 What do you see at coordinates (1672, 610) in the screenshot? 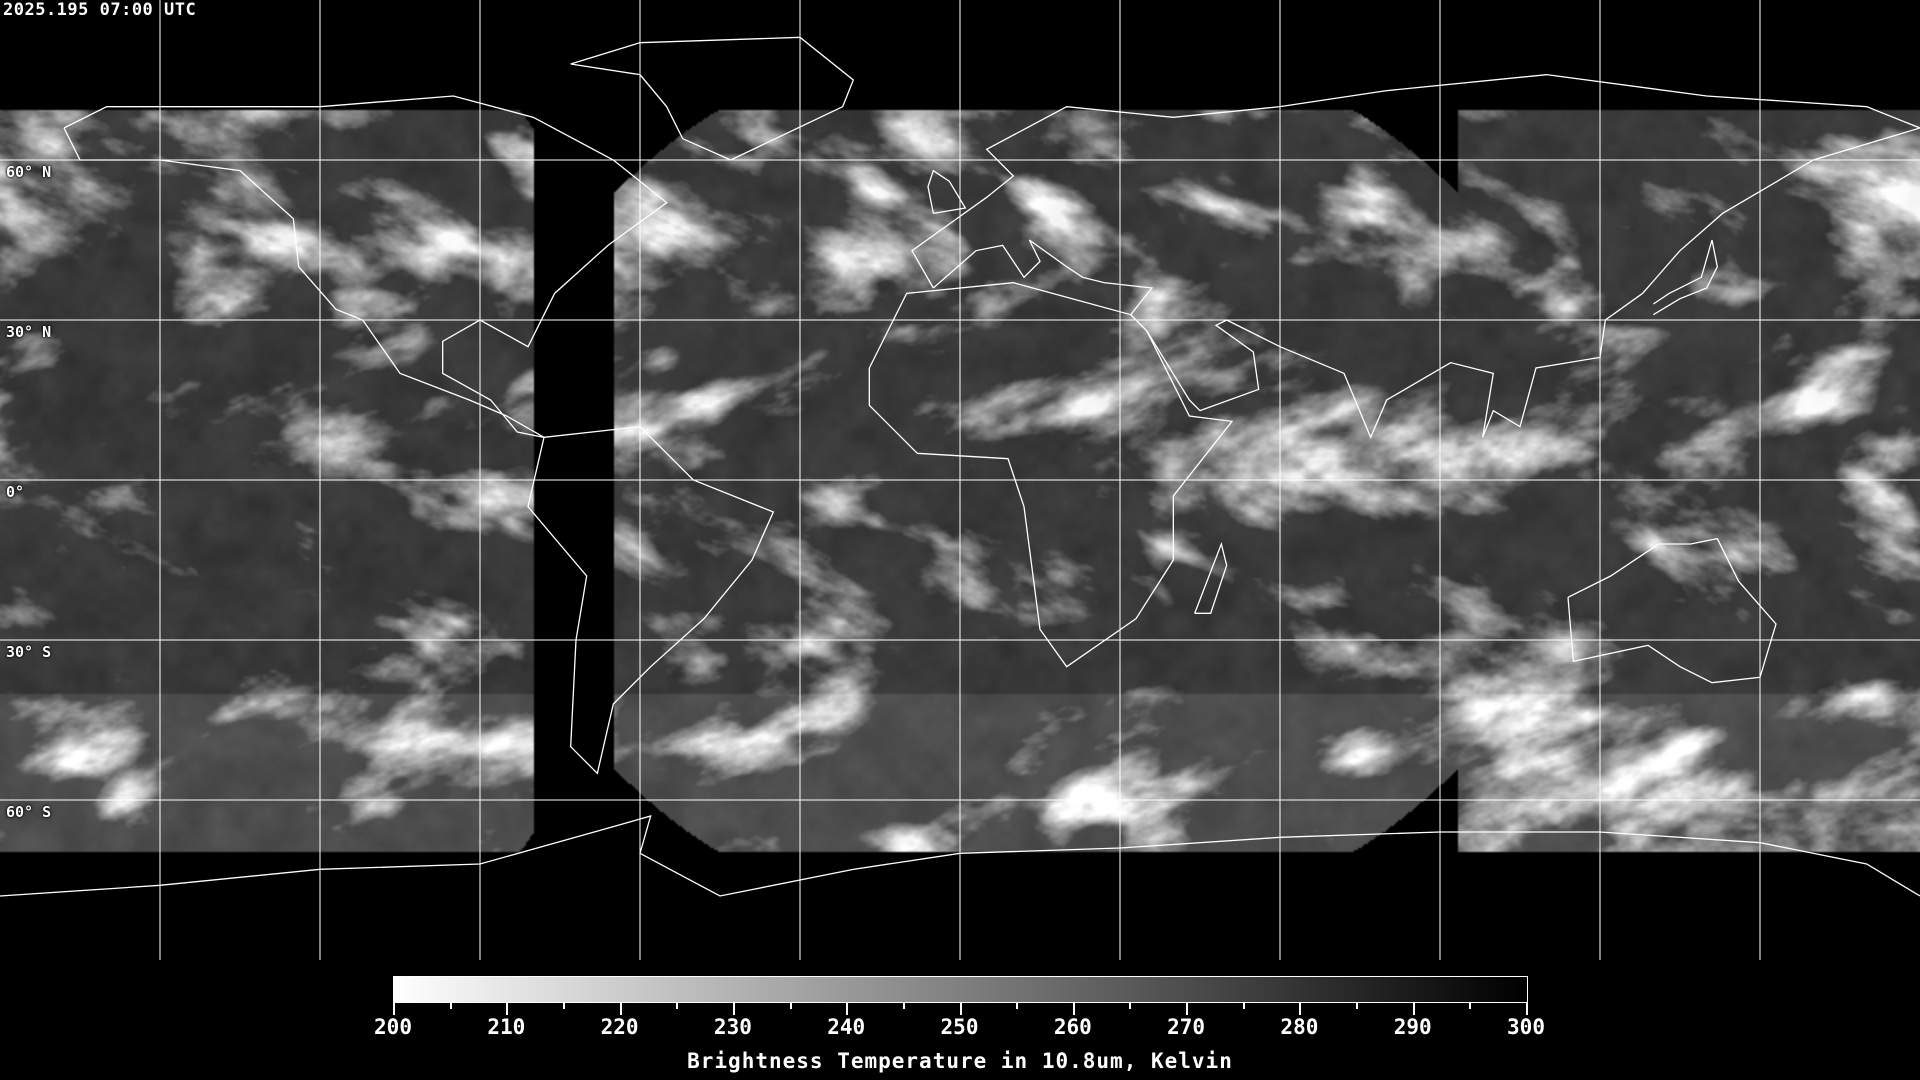
I see `coastline-australia` at bounding box center [1672, 610].